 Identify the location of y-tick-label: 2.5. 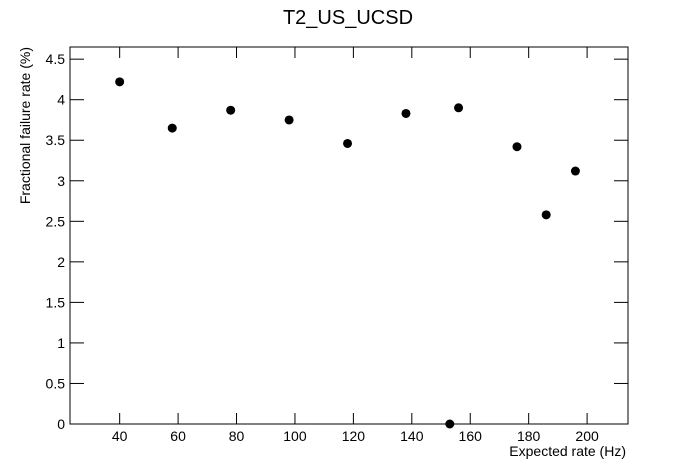
(56, 221).